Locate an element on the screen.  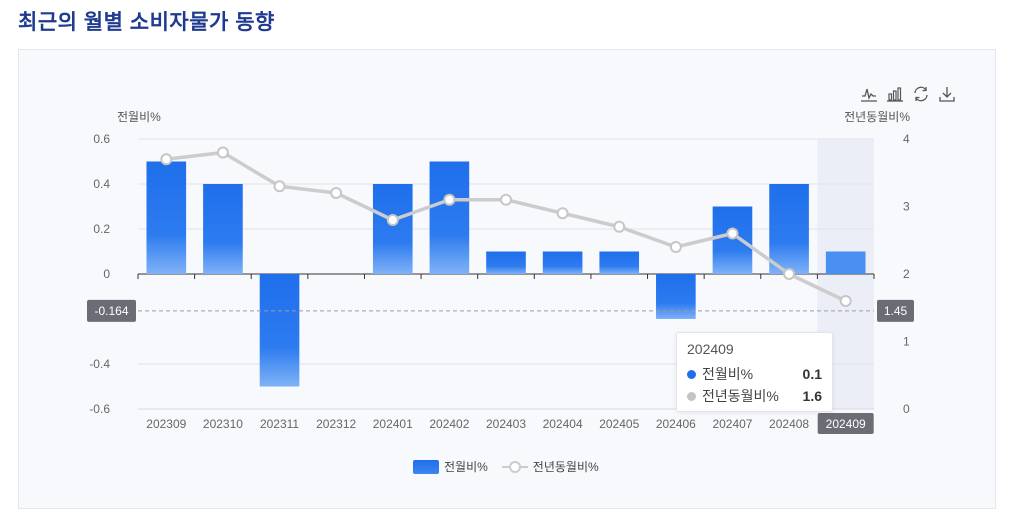
legend-item-line: 전년동월비% is located at coordinates (550, 466).